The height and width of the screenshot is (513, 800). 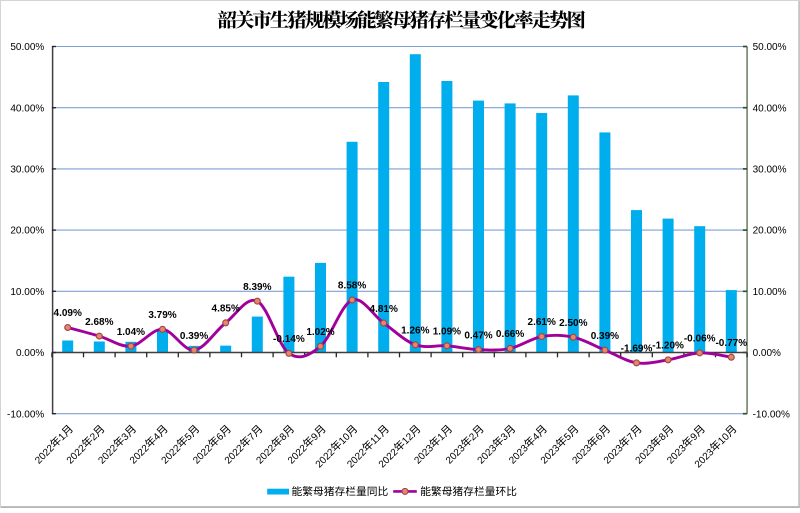 I want to click on svg-text: -0.06%, so click(x=700, y=339).